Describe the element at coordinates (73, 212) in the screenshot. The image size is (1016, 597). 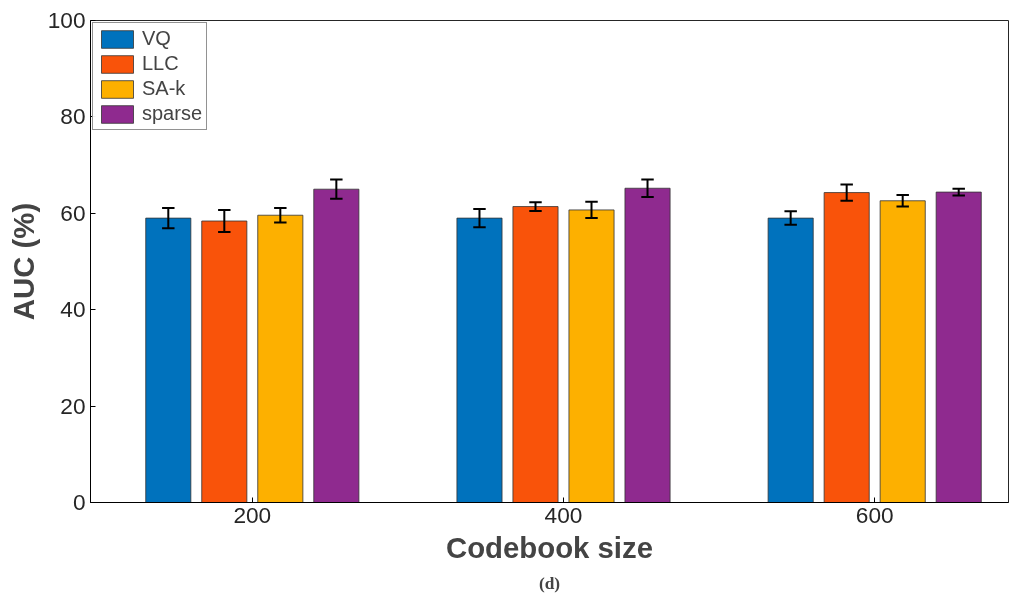
I see `y-tick-label: 60` at that location.